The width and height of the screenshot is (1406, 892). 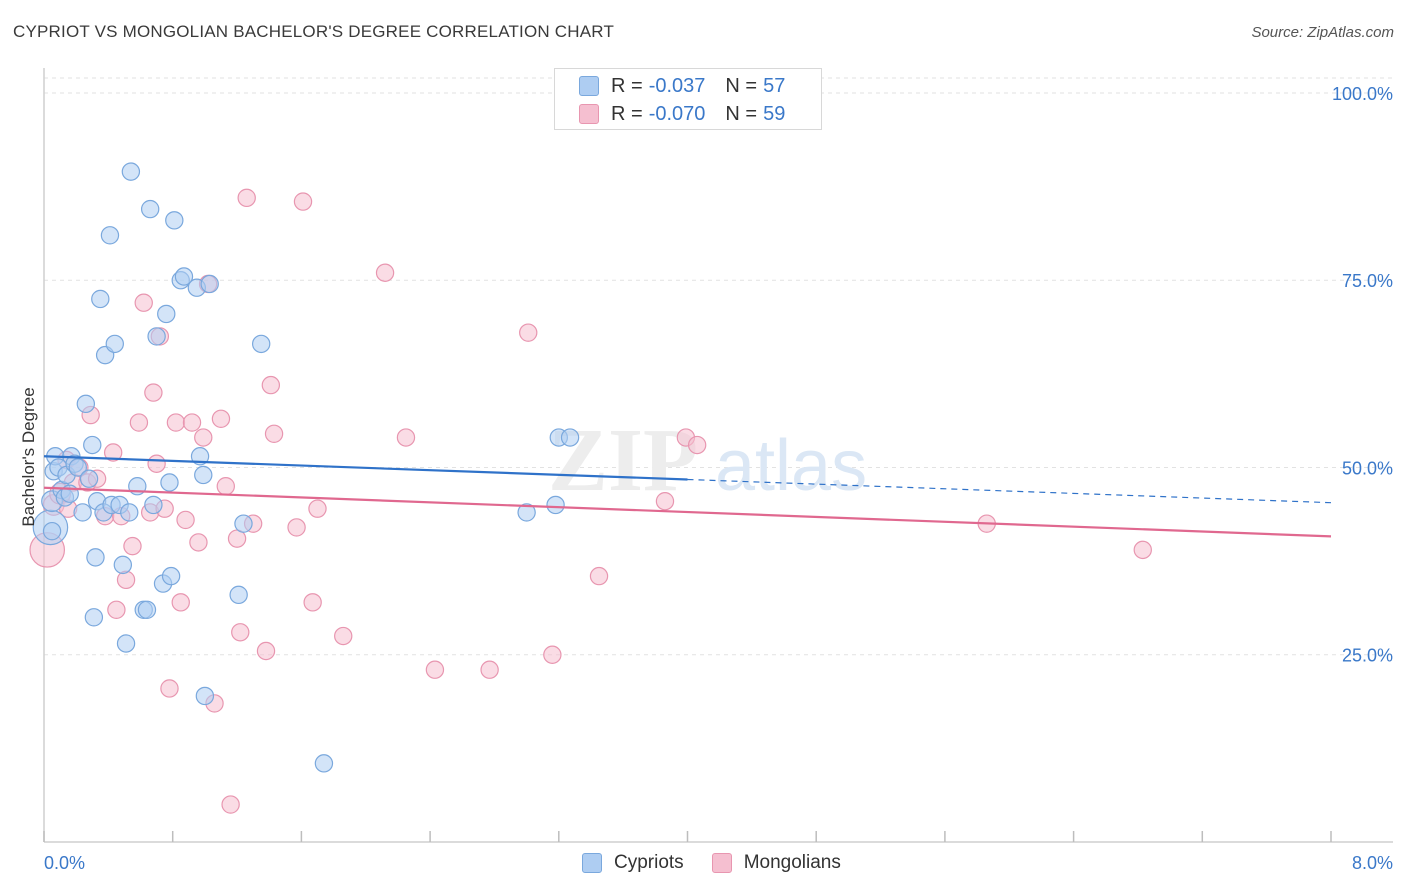 I want to click on cypriot-trend-line, so click(x=365, y=468).